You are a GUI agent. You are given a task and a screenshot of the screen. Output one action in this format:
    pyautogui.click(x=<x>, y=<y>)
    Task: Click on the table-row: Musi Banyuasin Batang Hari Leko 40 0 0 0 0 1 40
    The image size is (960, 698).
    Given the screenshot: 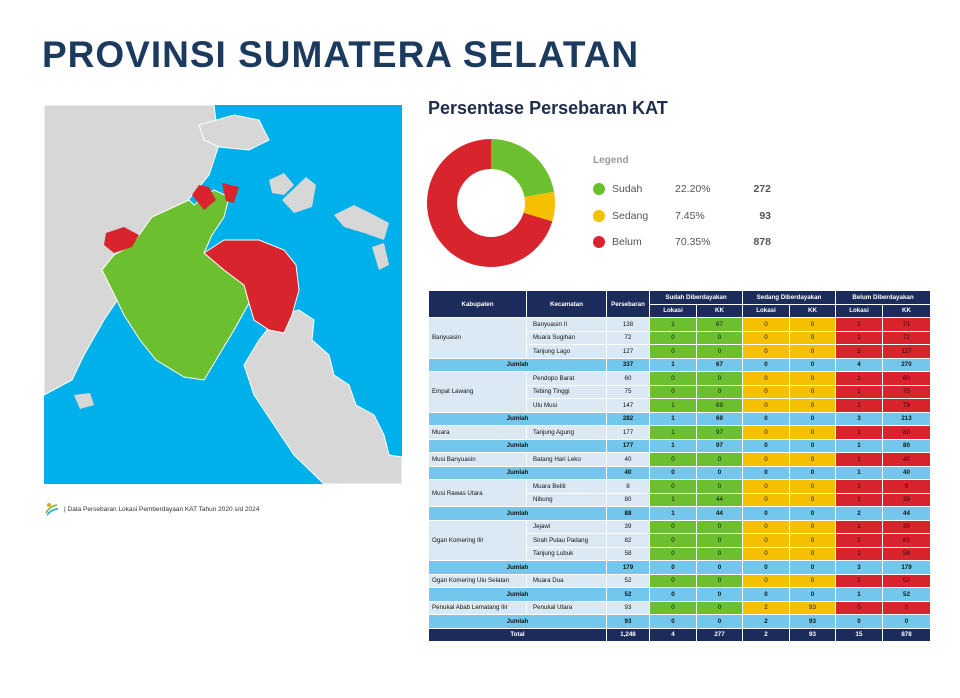 What is the action you would take?
    pyautogui.click(x=679, y=459)
    